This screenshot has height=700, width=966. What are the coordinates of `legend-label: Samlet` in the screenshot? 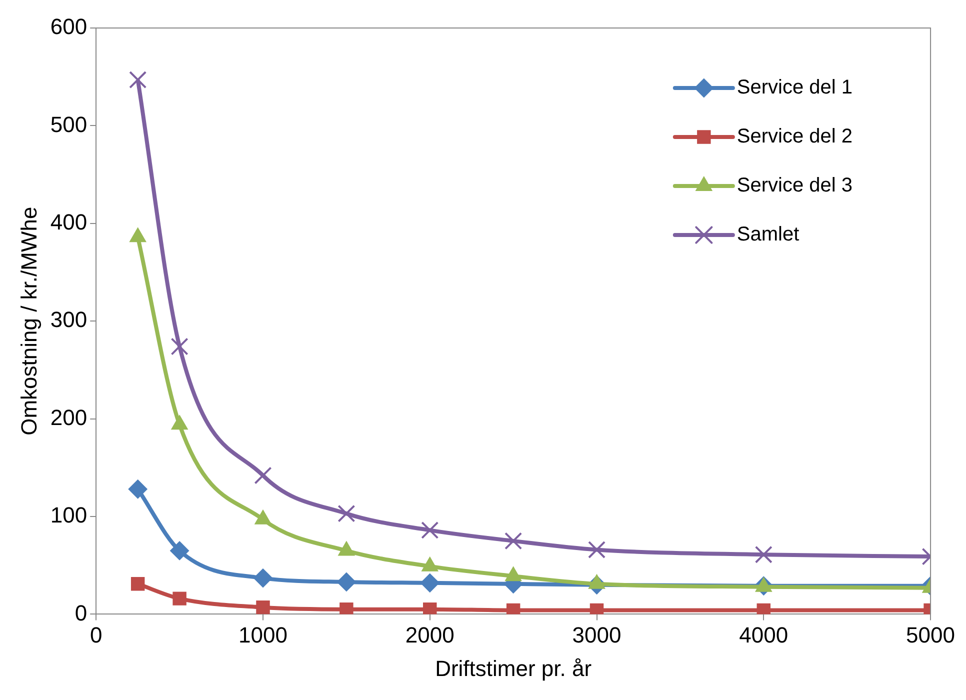 It's located at (768, 235).